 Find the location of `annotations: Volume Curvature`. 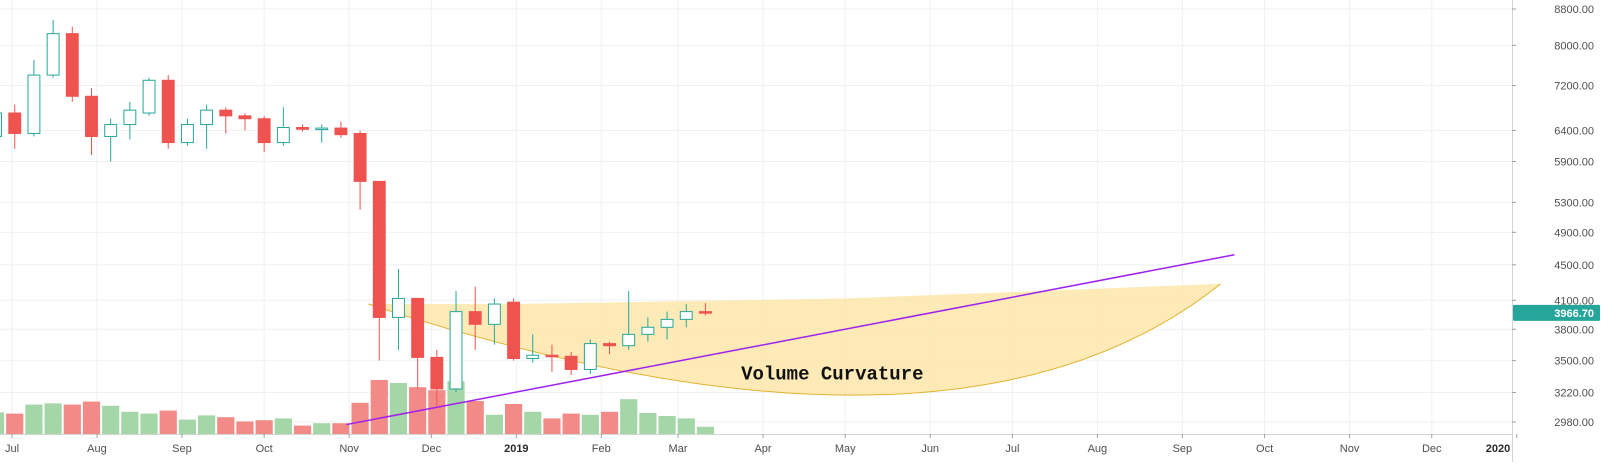

annotations: Volume Curvature is located at coordinates (832, 375).